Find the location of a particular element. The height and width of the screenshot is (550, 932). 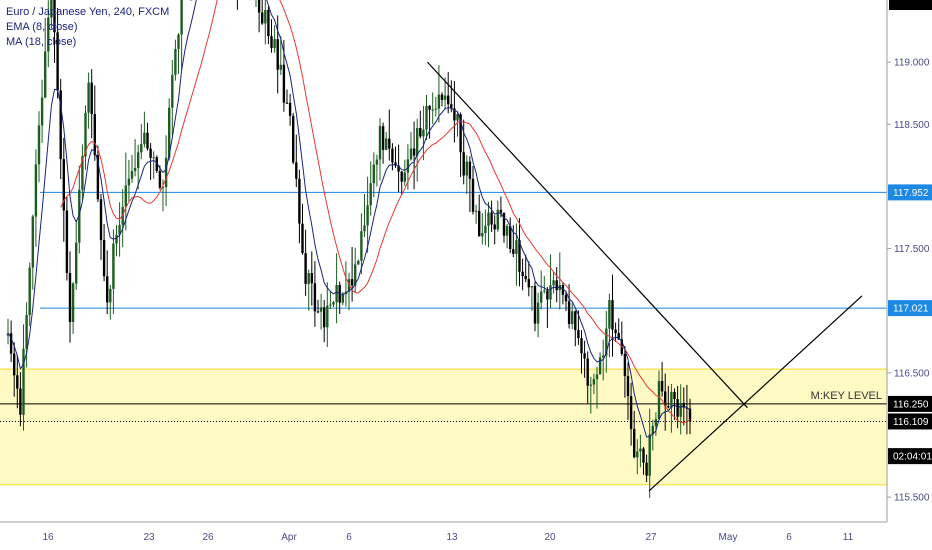

time-axis is located at coordinates (466, 536).